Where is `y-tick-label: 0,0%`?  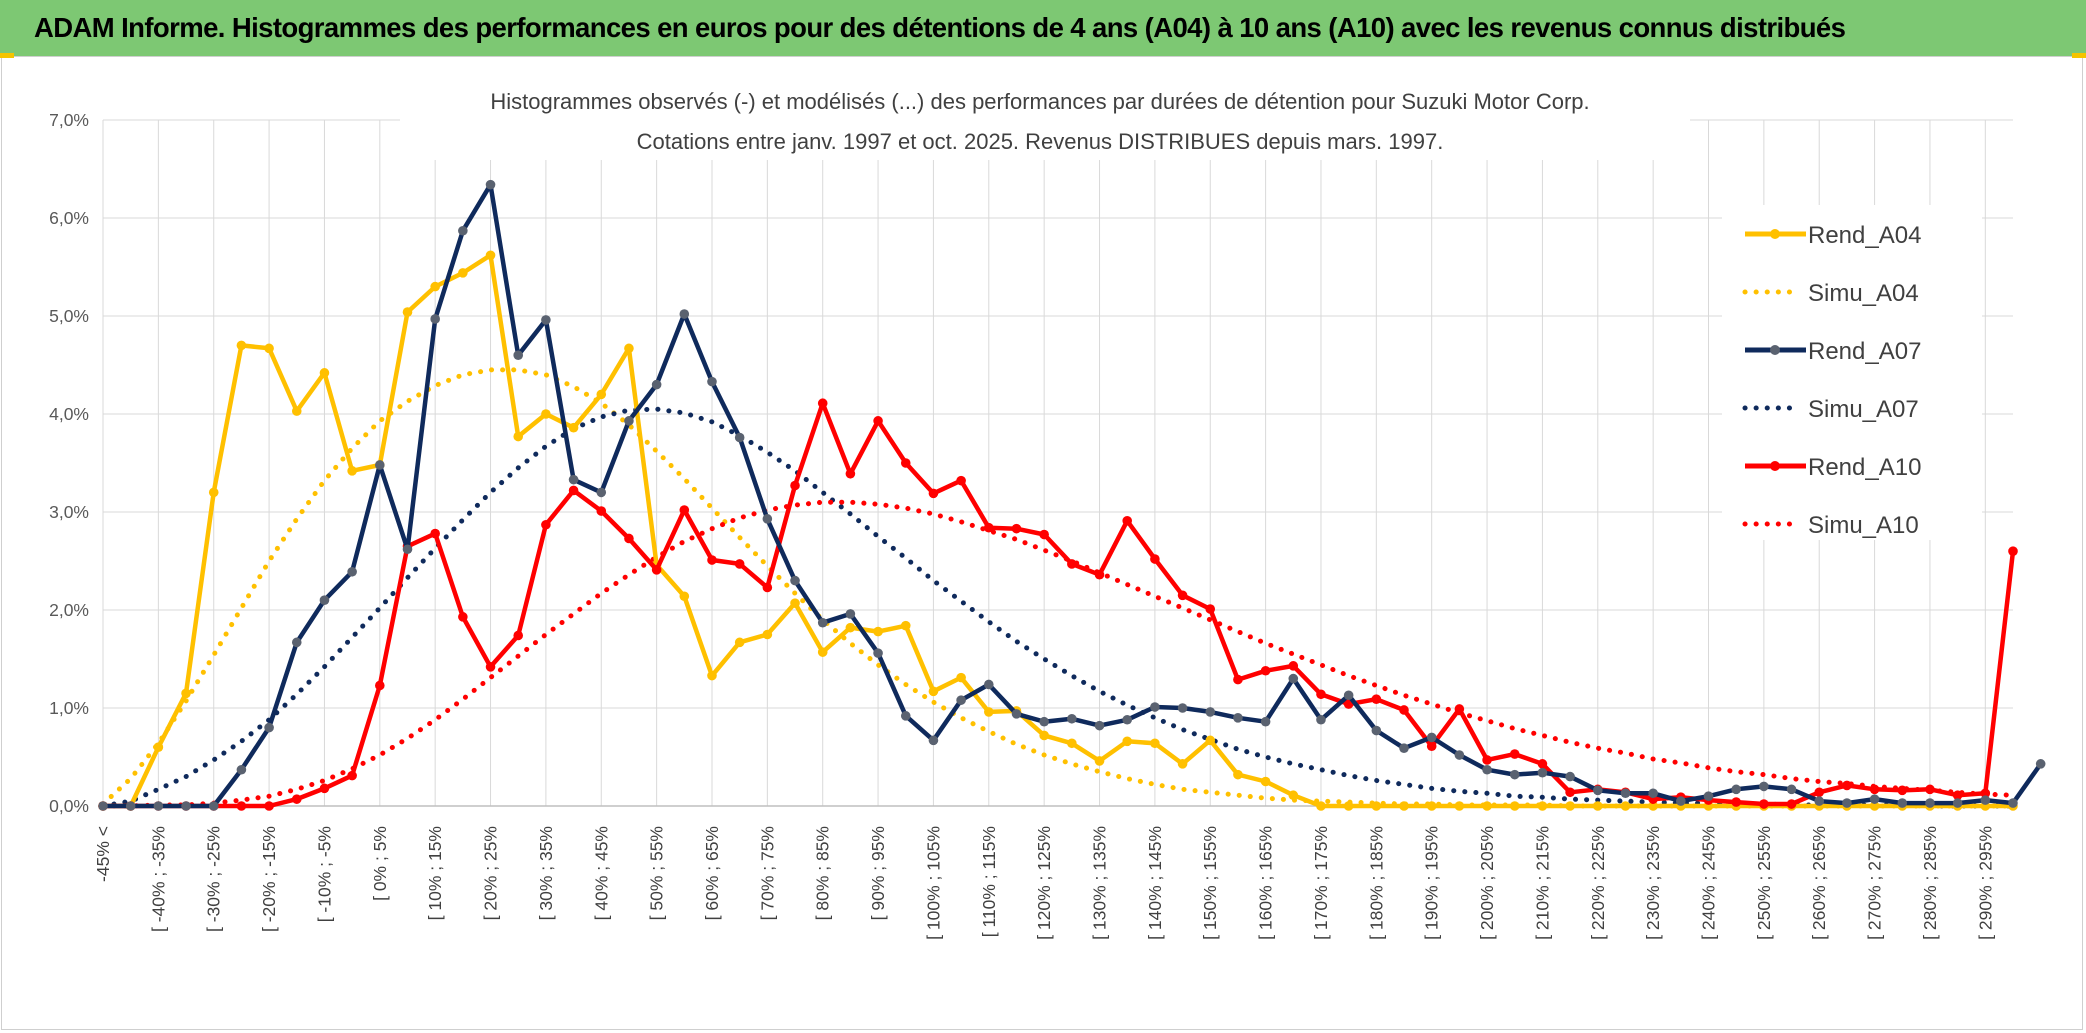
y-tick-label: 0,0% is located at coordinates (69, 806).